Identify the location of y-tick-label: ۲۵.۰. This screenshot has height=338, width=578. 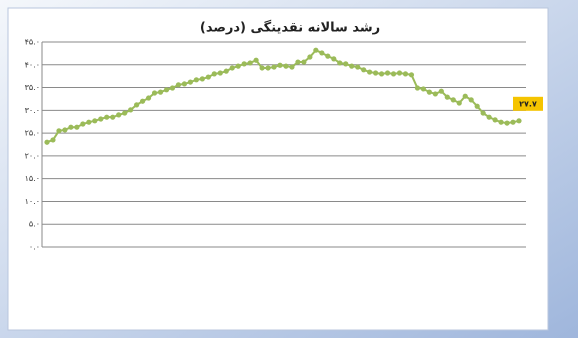
(32, 133).